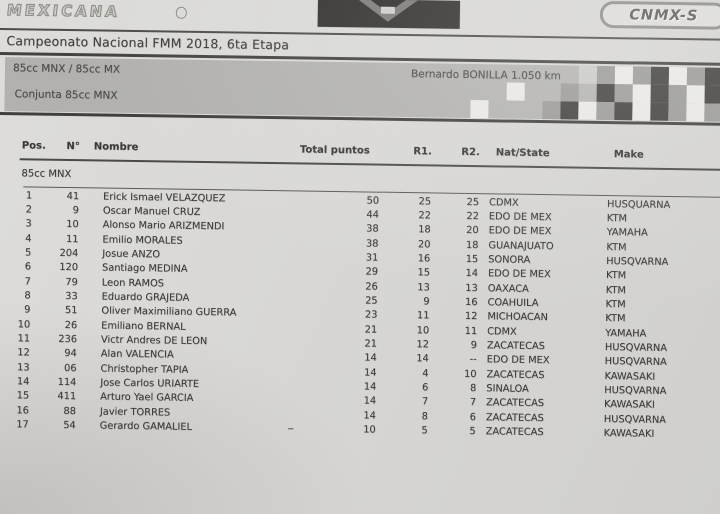 Image resolution: width=720 pixels, height=514 pixels. What do you see at coordinates (423, 287) in the screenshot?
I see `row-race1-points: 13` at bounding box center [423, 287].